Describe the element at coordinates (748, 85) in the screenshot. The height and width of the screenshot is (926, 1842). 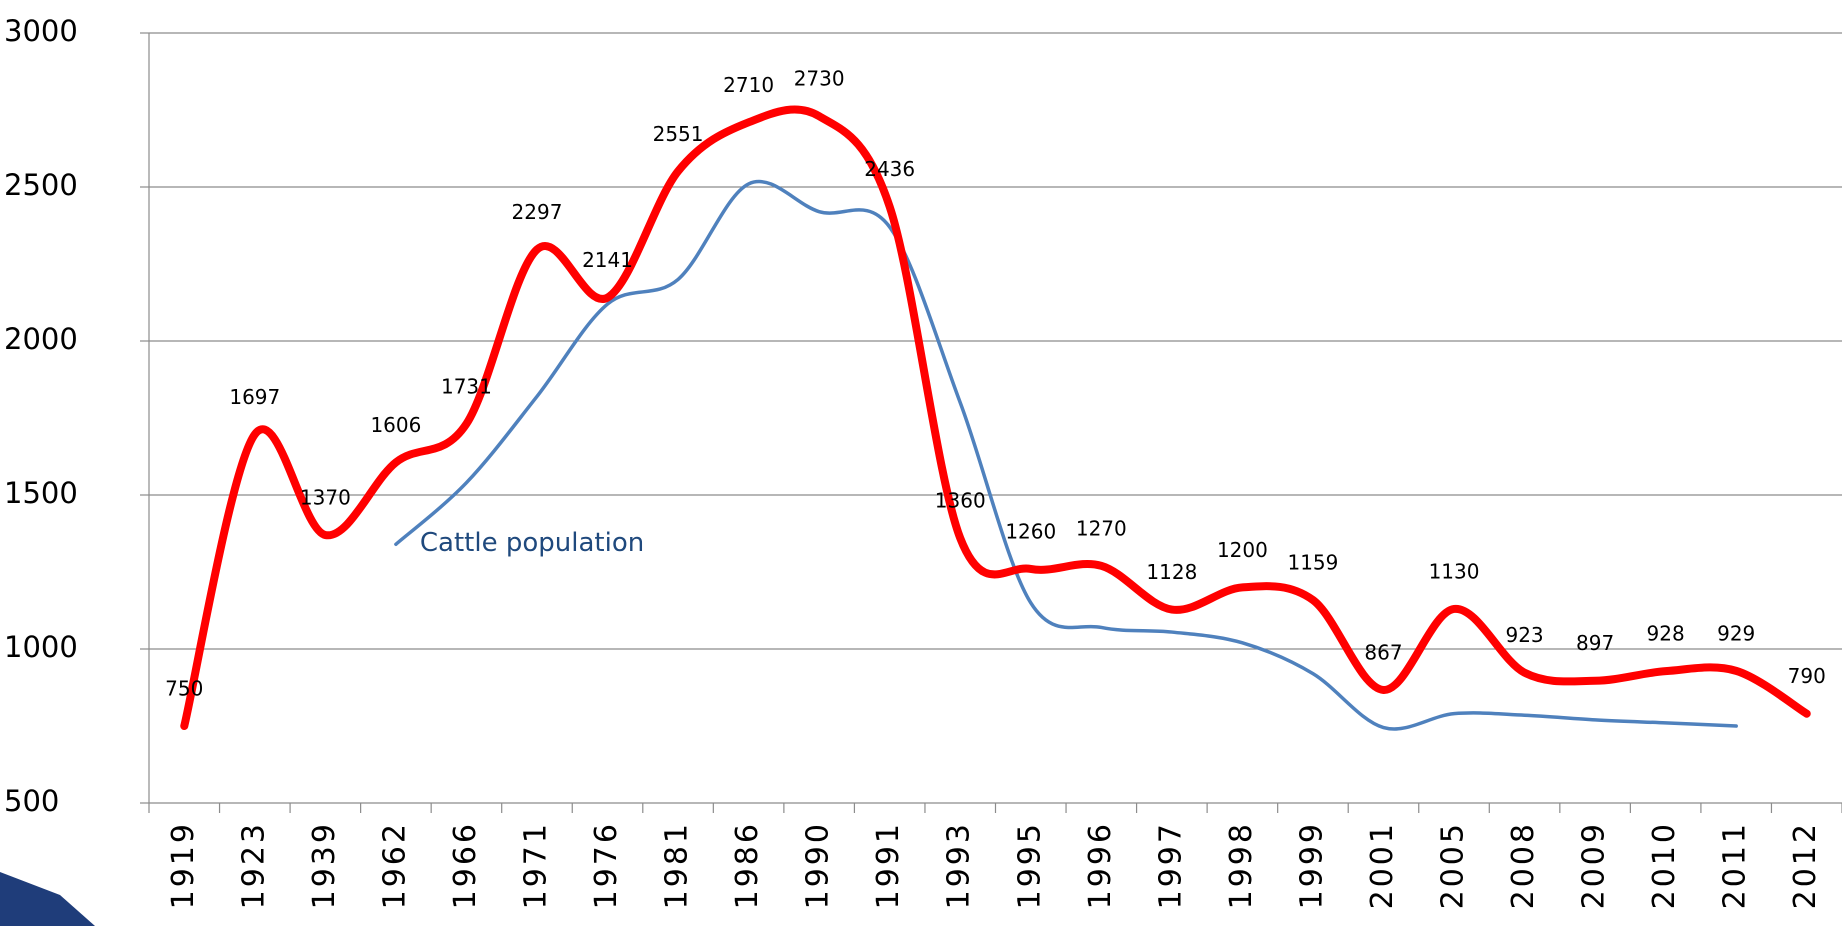
I see `data-label: 2710` at that location.